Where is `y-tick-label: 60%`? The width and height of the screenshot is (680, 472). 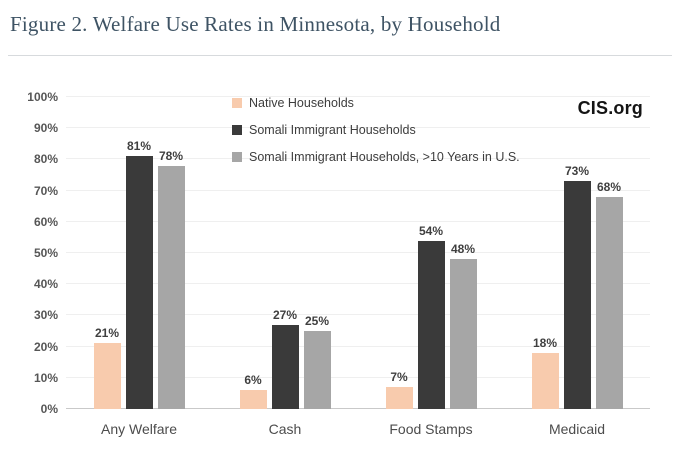
y-tick-label: 60% is located at coordinates (45, 221).